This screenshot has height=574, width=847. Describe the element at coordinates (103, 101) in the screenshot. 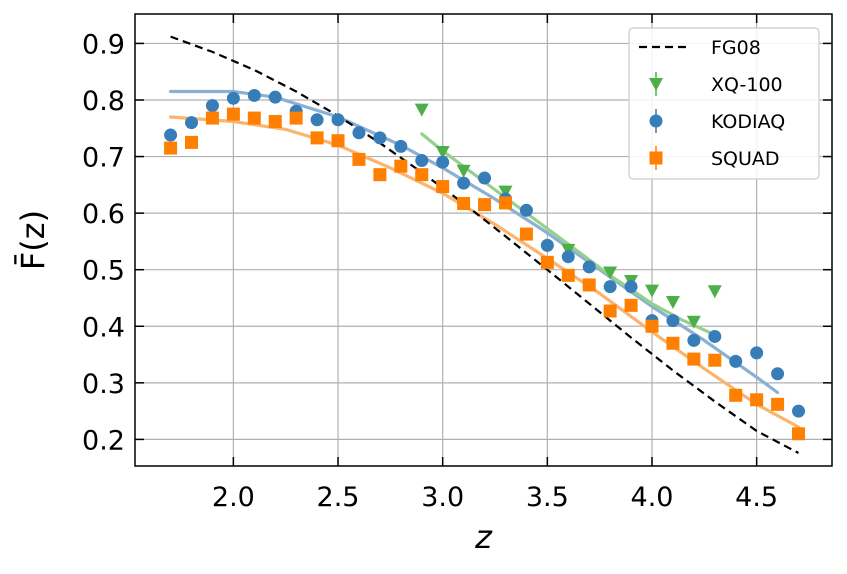

I see `y-tick-label: 0.8` at that location.